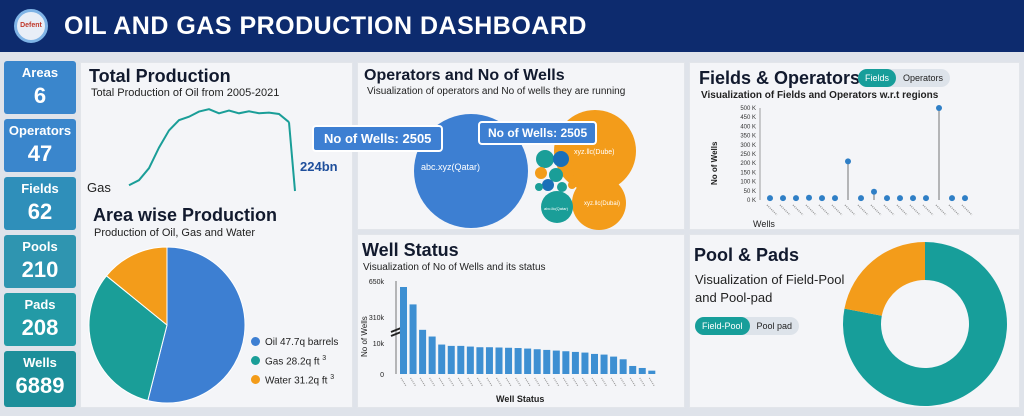  What do you see at coordinates (40, 95) in the screenshot?
I see `kpi-value: 6` at bounding box center [40, 95].